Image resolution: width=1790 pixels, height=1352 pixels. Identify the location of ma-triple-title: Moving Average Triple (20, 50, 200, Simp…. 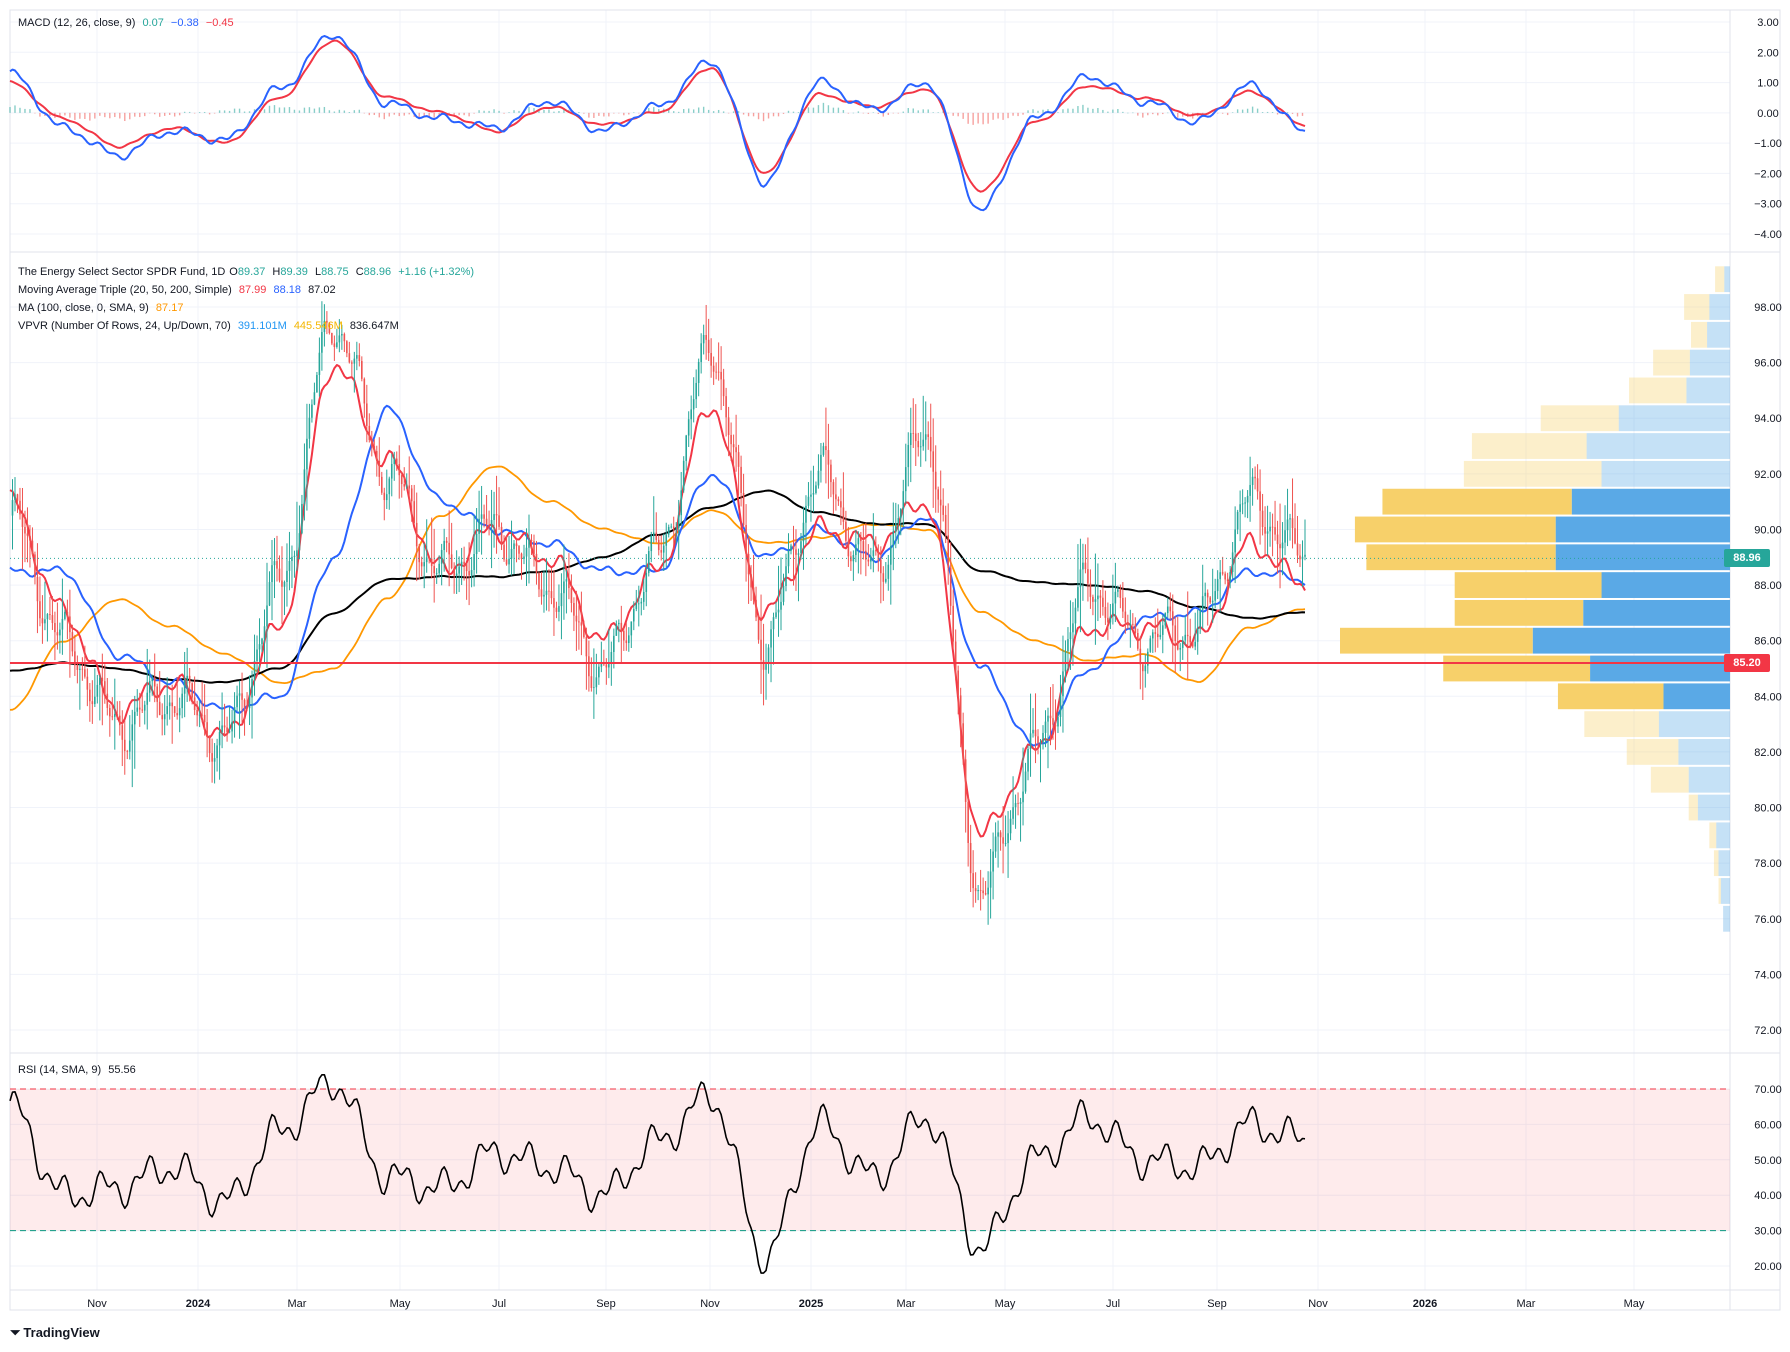
(125, 290).